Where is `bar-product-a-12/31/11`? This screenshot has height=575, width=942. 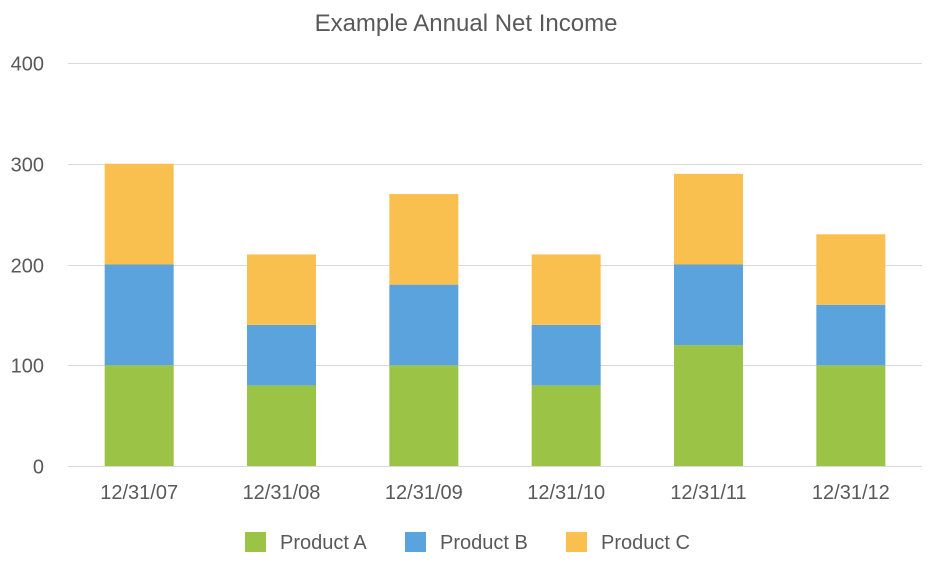 bar-product-a-12/31/11 is located at coordinates (708, 405).